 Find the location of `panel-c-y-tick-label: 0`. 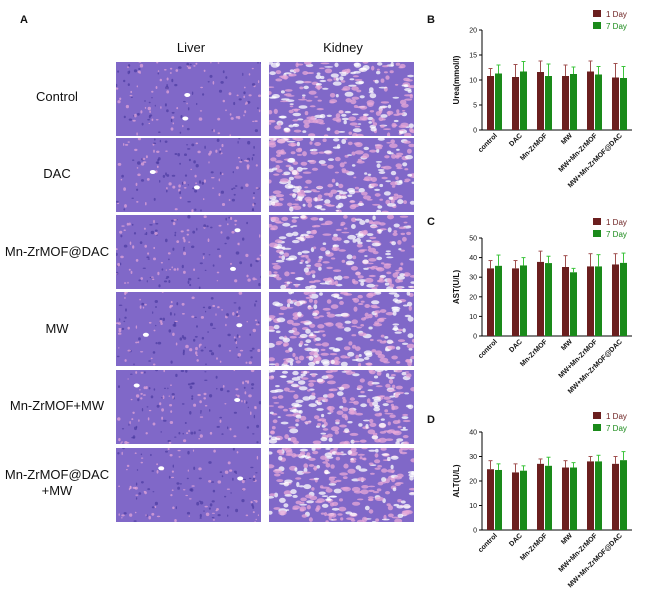

panel-c-y-tick-label: 0 is located at coordinates (475, 337).